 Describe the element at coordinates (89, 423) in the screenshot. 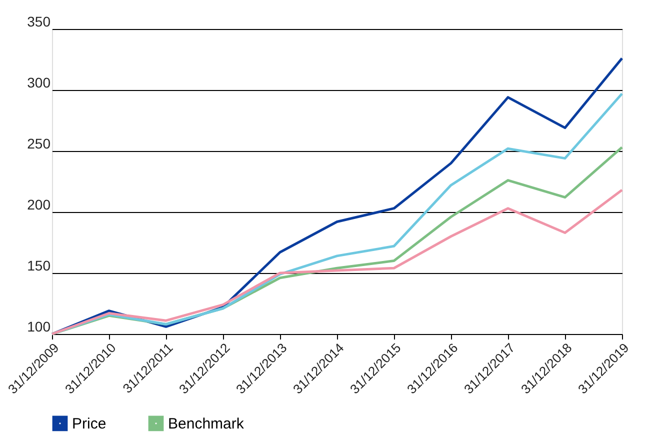

I see `legend-label: Price` at that location.